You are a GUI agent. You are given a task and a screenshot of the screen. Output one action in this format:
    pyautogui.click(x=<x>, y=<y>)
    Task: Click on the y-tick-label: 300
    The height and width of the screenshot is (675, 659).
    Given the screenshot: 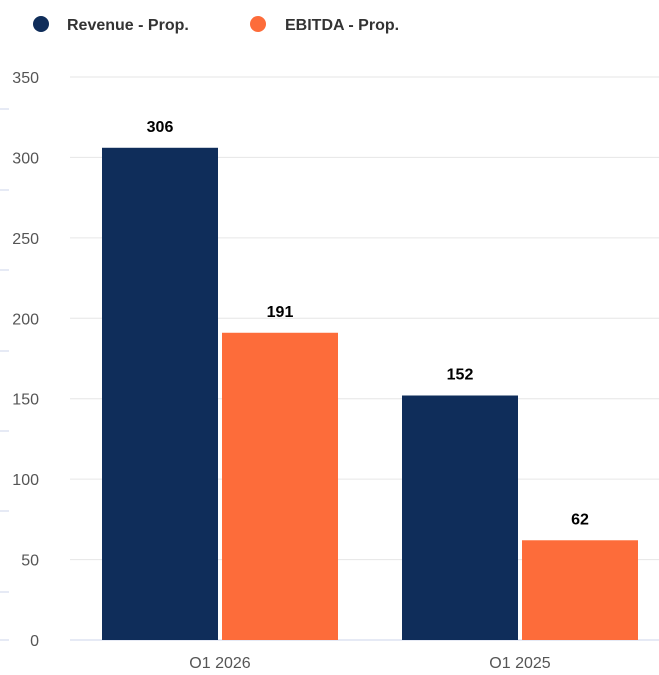 What is the action you would take?
    pyautogui.click(x=25, y=158)
    